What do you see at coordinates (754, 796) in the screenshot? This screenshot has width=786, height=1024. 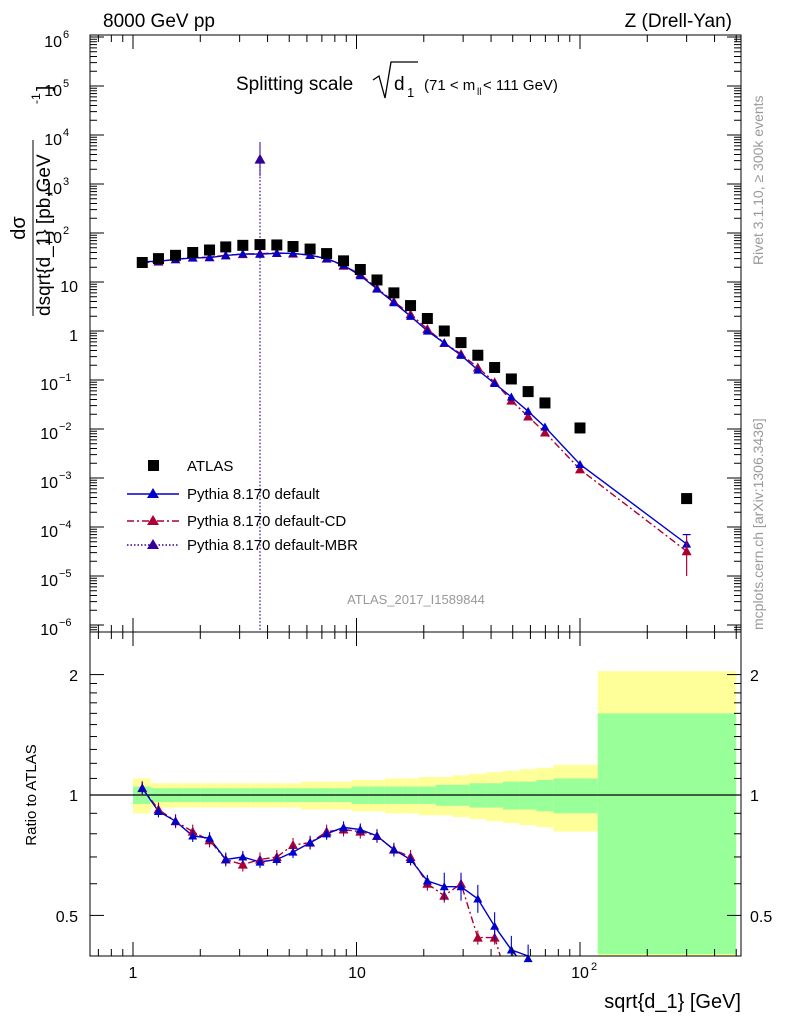 I see `ratio-tick-label-1-right: 1` at bounding box center [754, 796].